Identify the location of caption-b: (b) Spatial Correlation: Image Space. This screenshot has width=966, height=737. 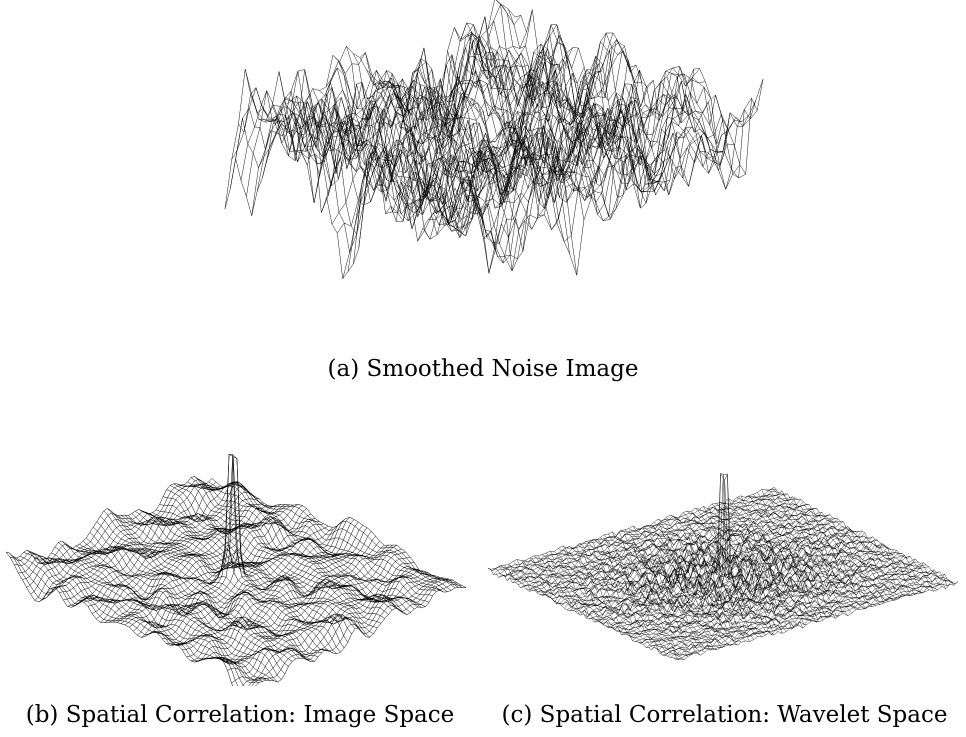
(240, 715).